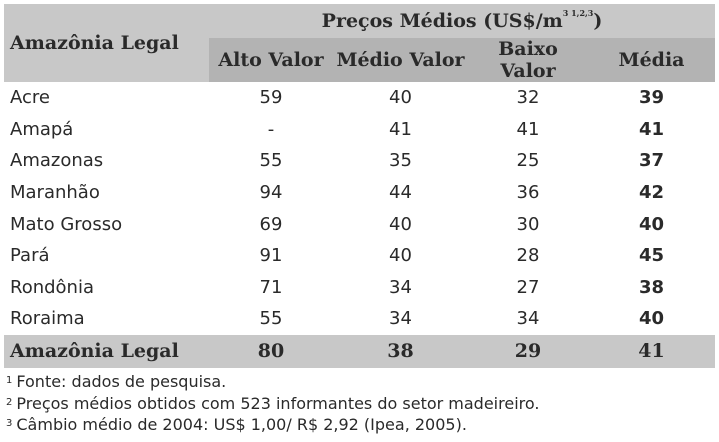 The height and width of the screenshot is (442, 719). Describe the element at coordinates (528, 161) in the screenshot. I see `cell-baixo-valor: 25` at that location.